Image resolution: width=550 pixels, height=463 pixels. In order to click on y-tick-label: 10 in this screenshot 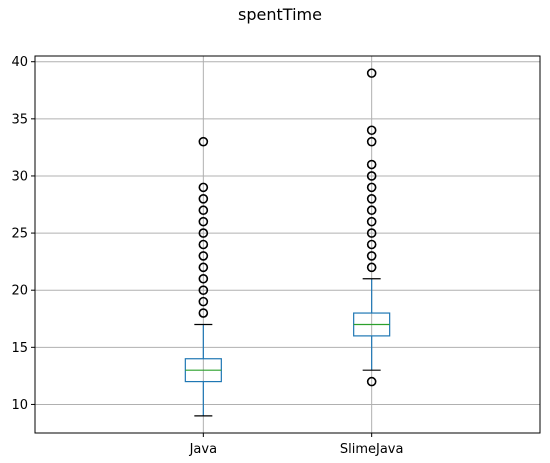, I will do `click(19, 405)`.